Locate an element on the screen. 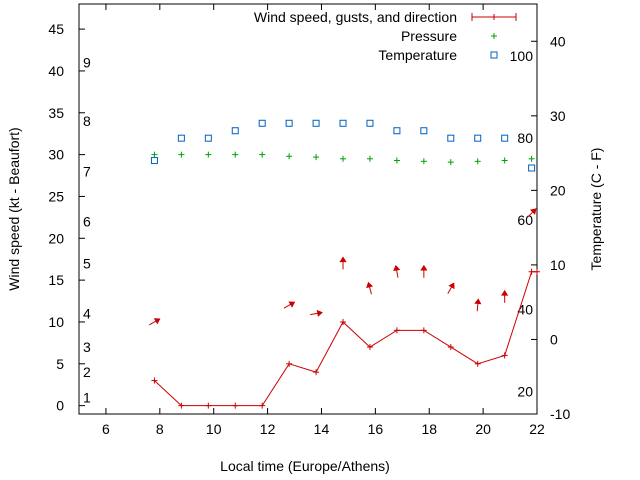 The height and width of the screenshot is (480, 640). y2-tick-label: 0 is located at coordinates (554, 339).